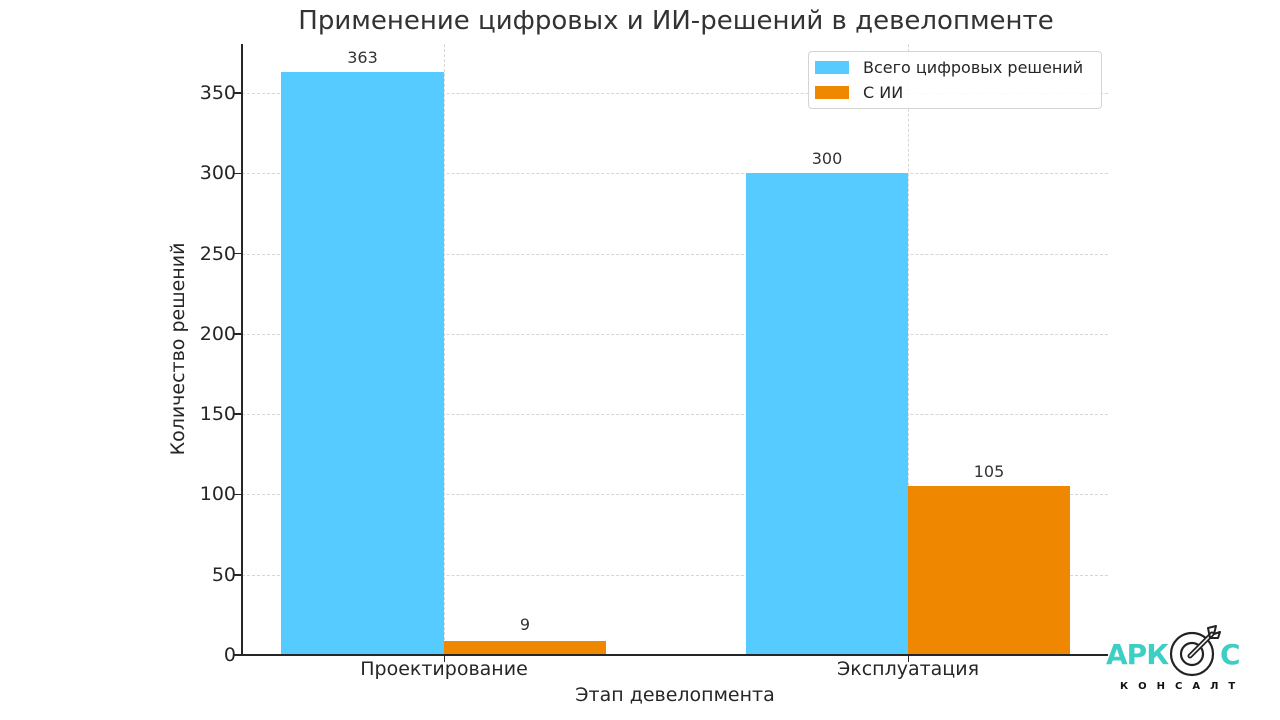 Image resolution: width=1280 pixels, height=720 pixels. Describe the element at coordinates (883, 92) in the screenshot. I see `legend-label-ai: С ИИ` at that location.